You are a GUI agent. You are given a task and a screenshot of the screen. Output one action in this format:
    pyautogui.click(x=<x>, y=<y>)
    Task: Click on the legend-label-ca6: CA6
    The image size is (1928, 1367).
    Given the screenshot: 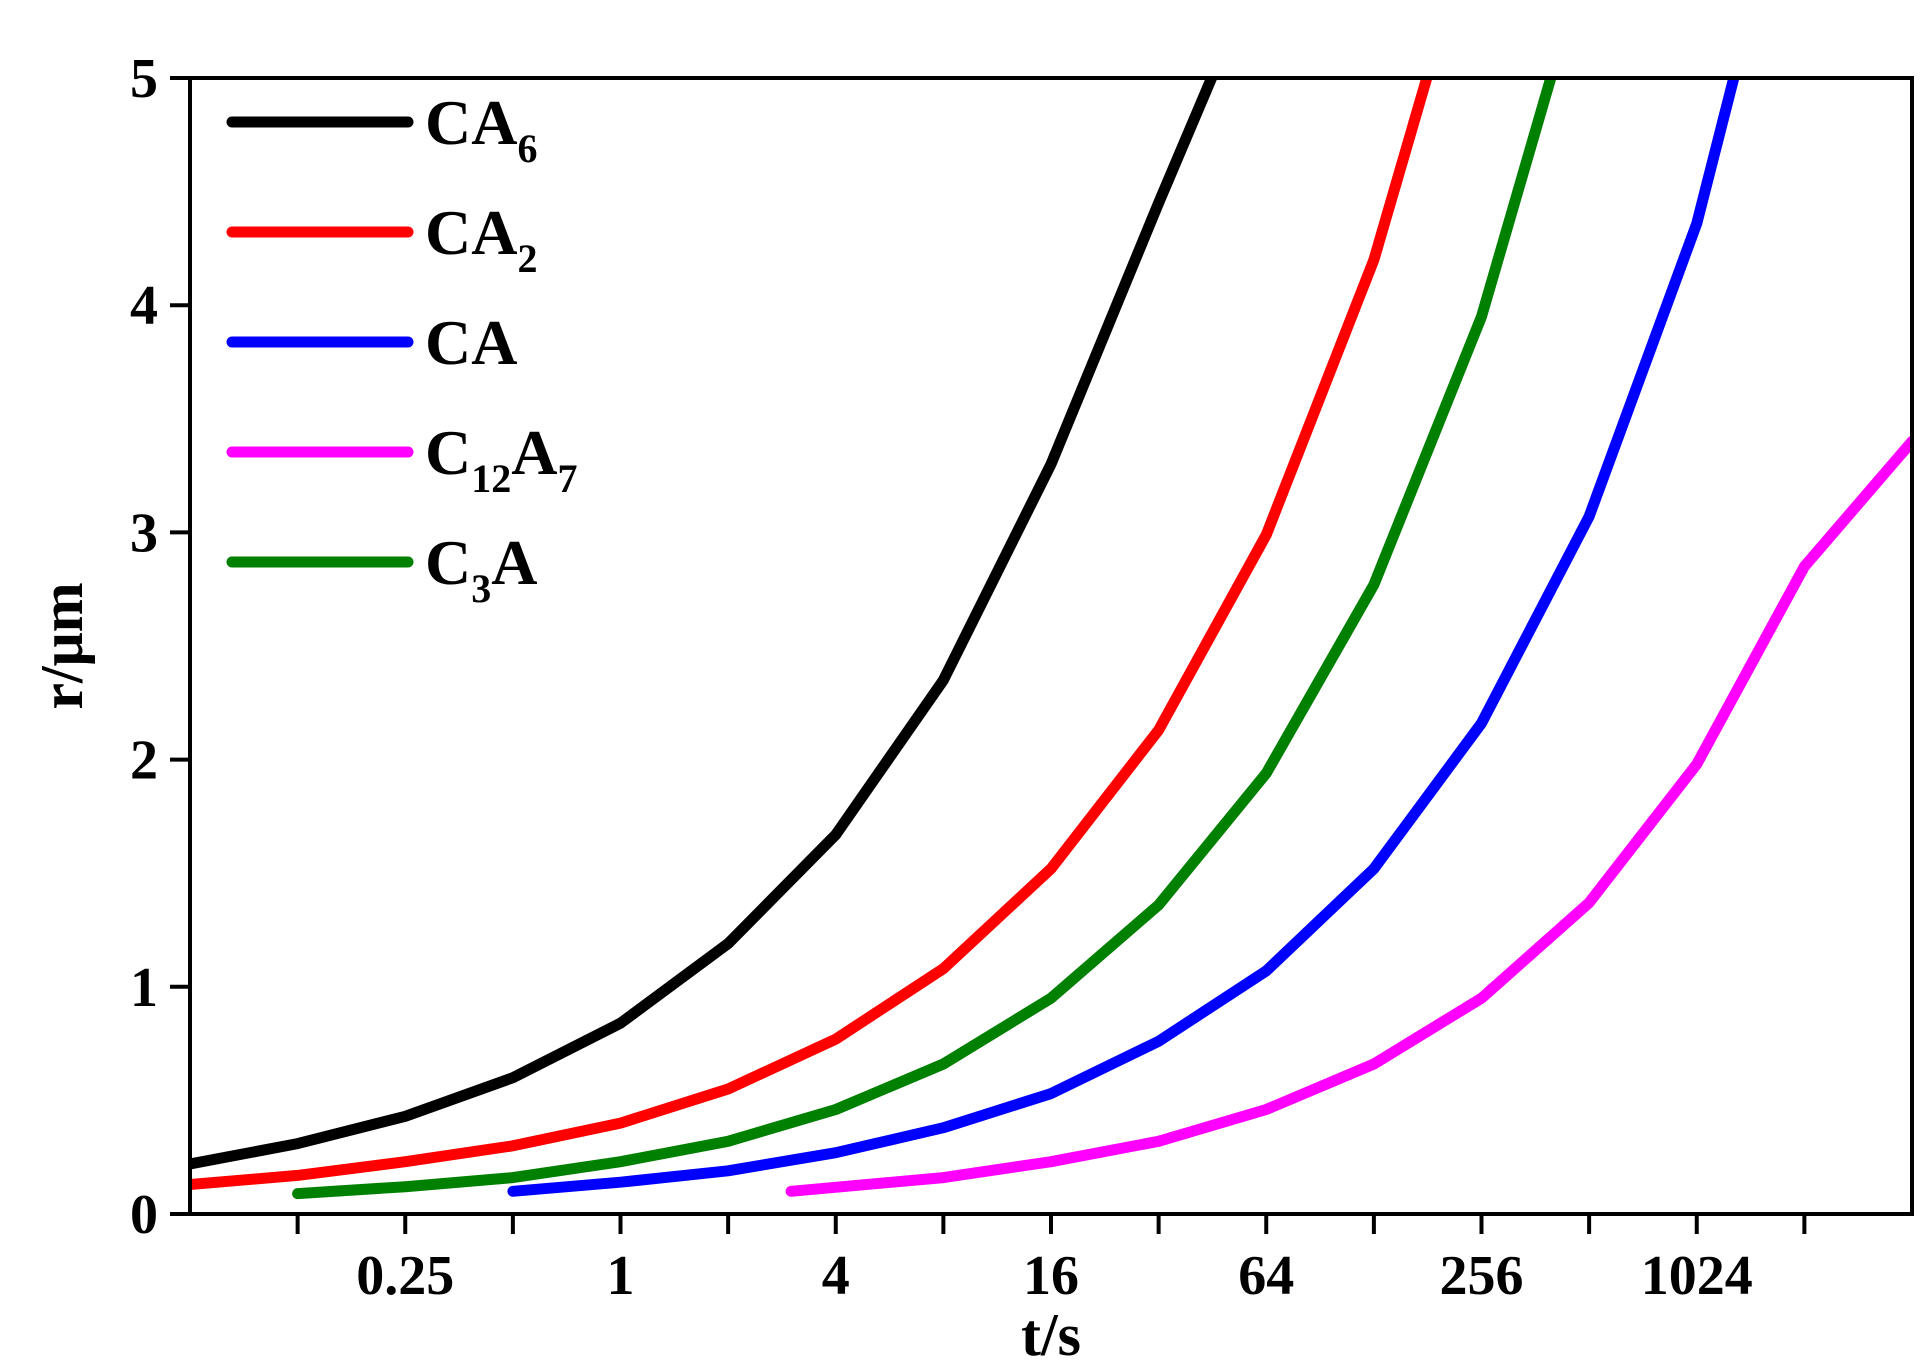 What is the action you would take?
    pyautogui.click(x=481, y=129)
    